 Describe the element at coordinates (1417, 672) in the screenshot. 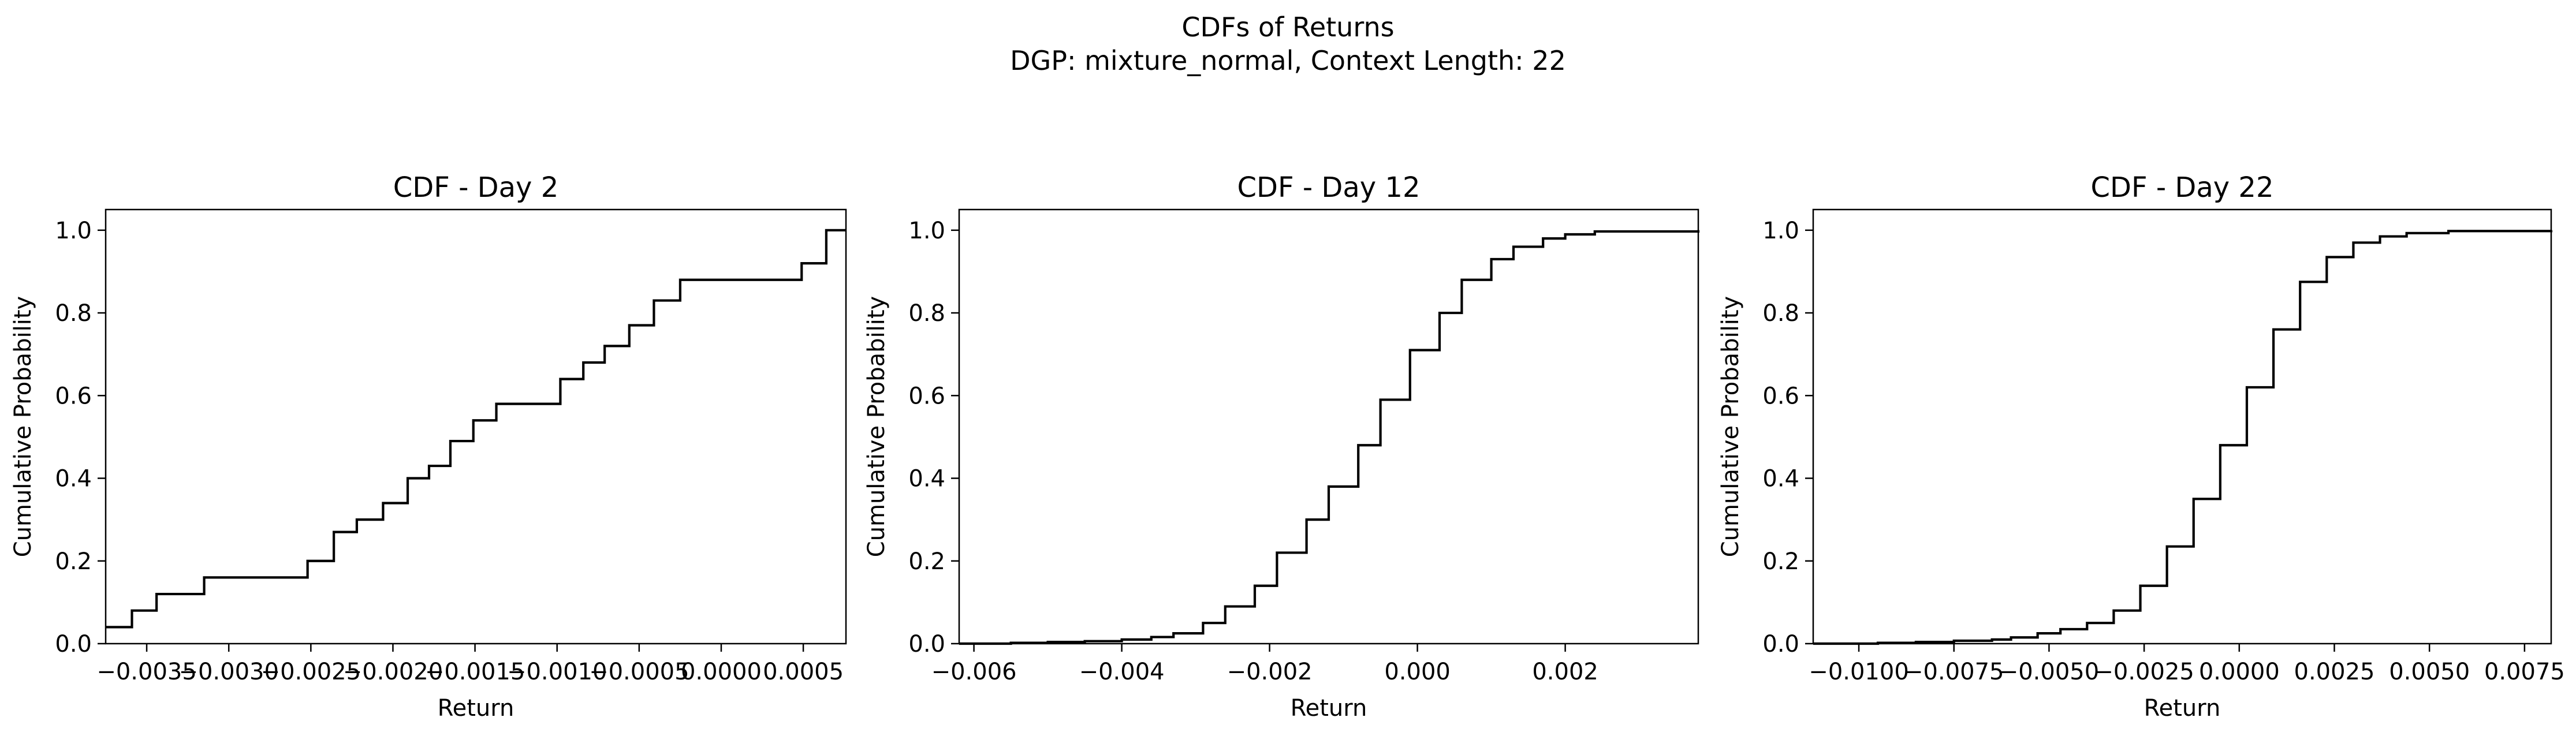

I see `x-tick-label: 0.000` at that location.